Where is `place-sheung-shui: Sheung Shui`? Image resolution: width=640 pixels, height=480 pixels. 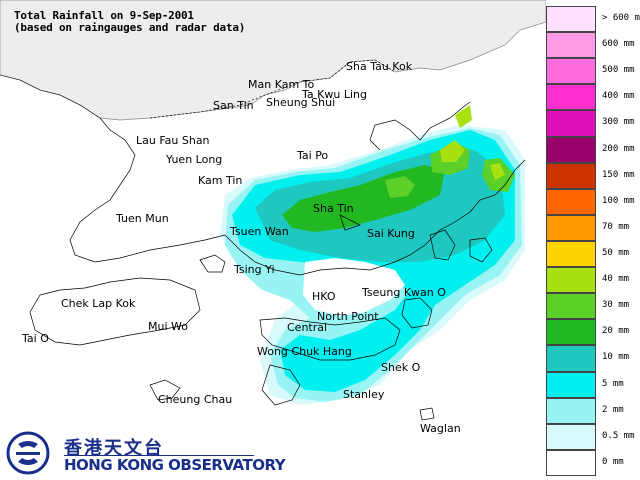
place-sheung-shui: Sheung Shui is located at coordinates (301, 102).